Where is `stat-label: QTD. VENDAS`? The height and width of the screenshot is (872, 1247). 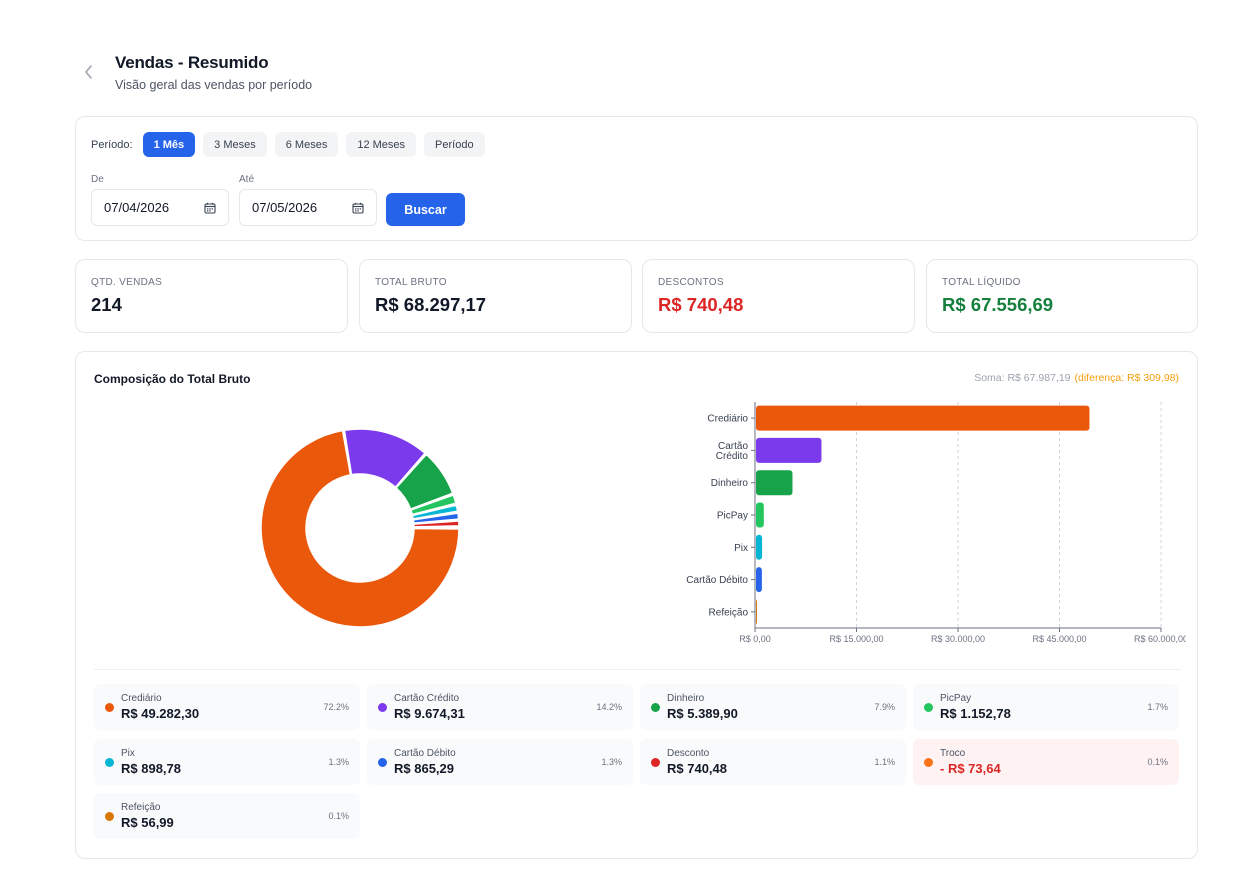 stat-label: QTD. VENDAS is located at coordinates (127, 282).